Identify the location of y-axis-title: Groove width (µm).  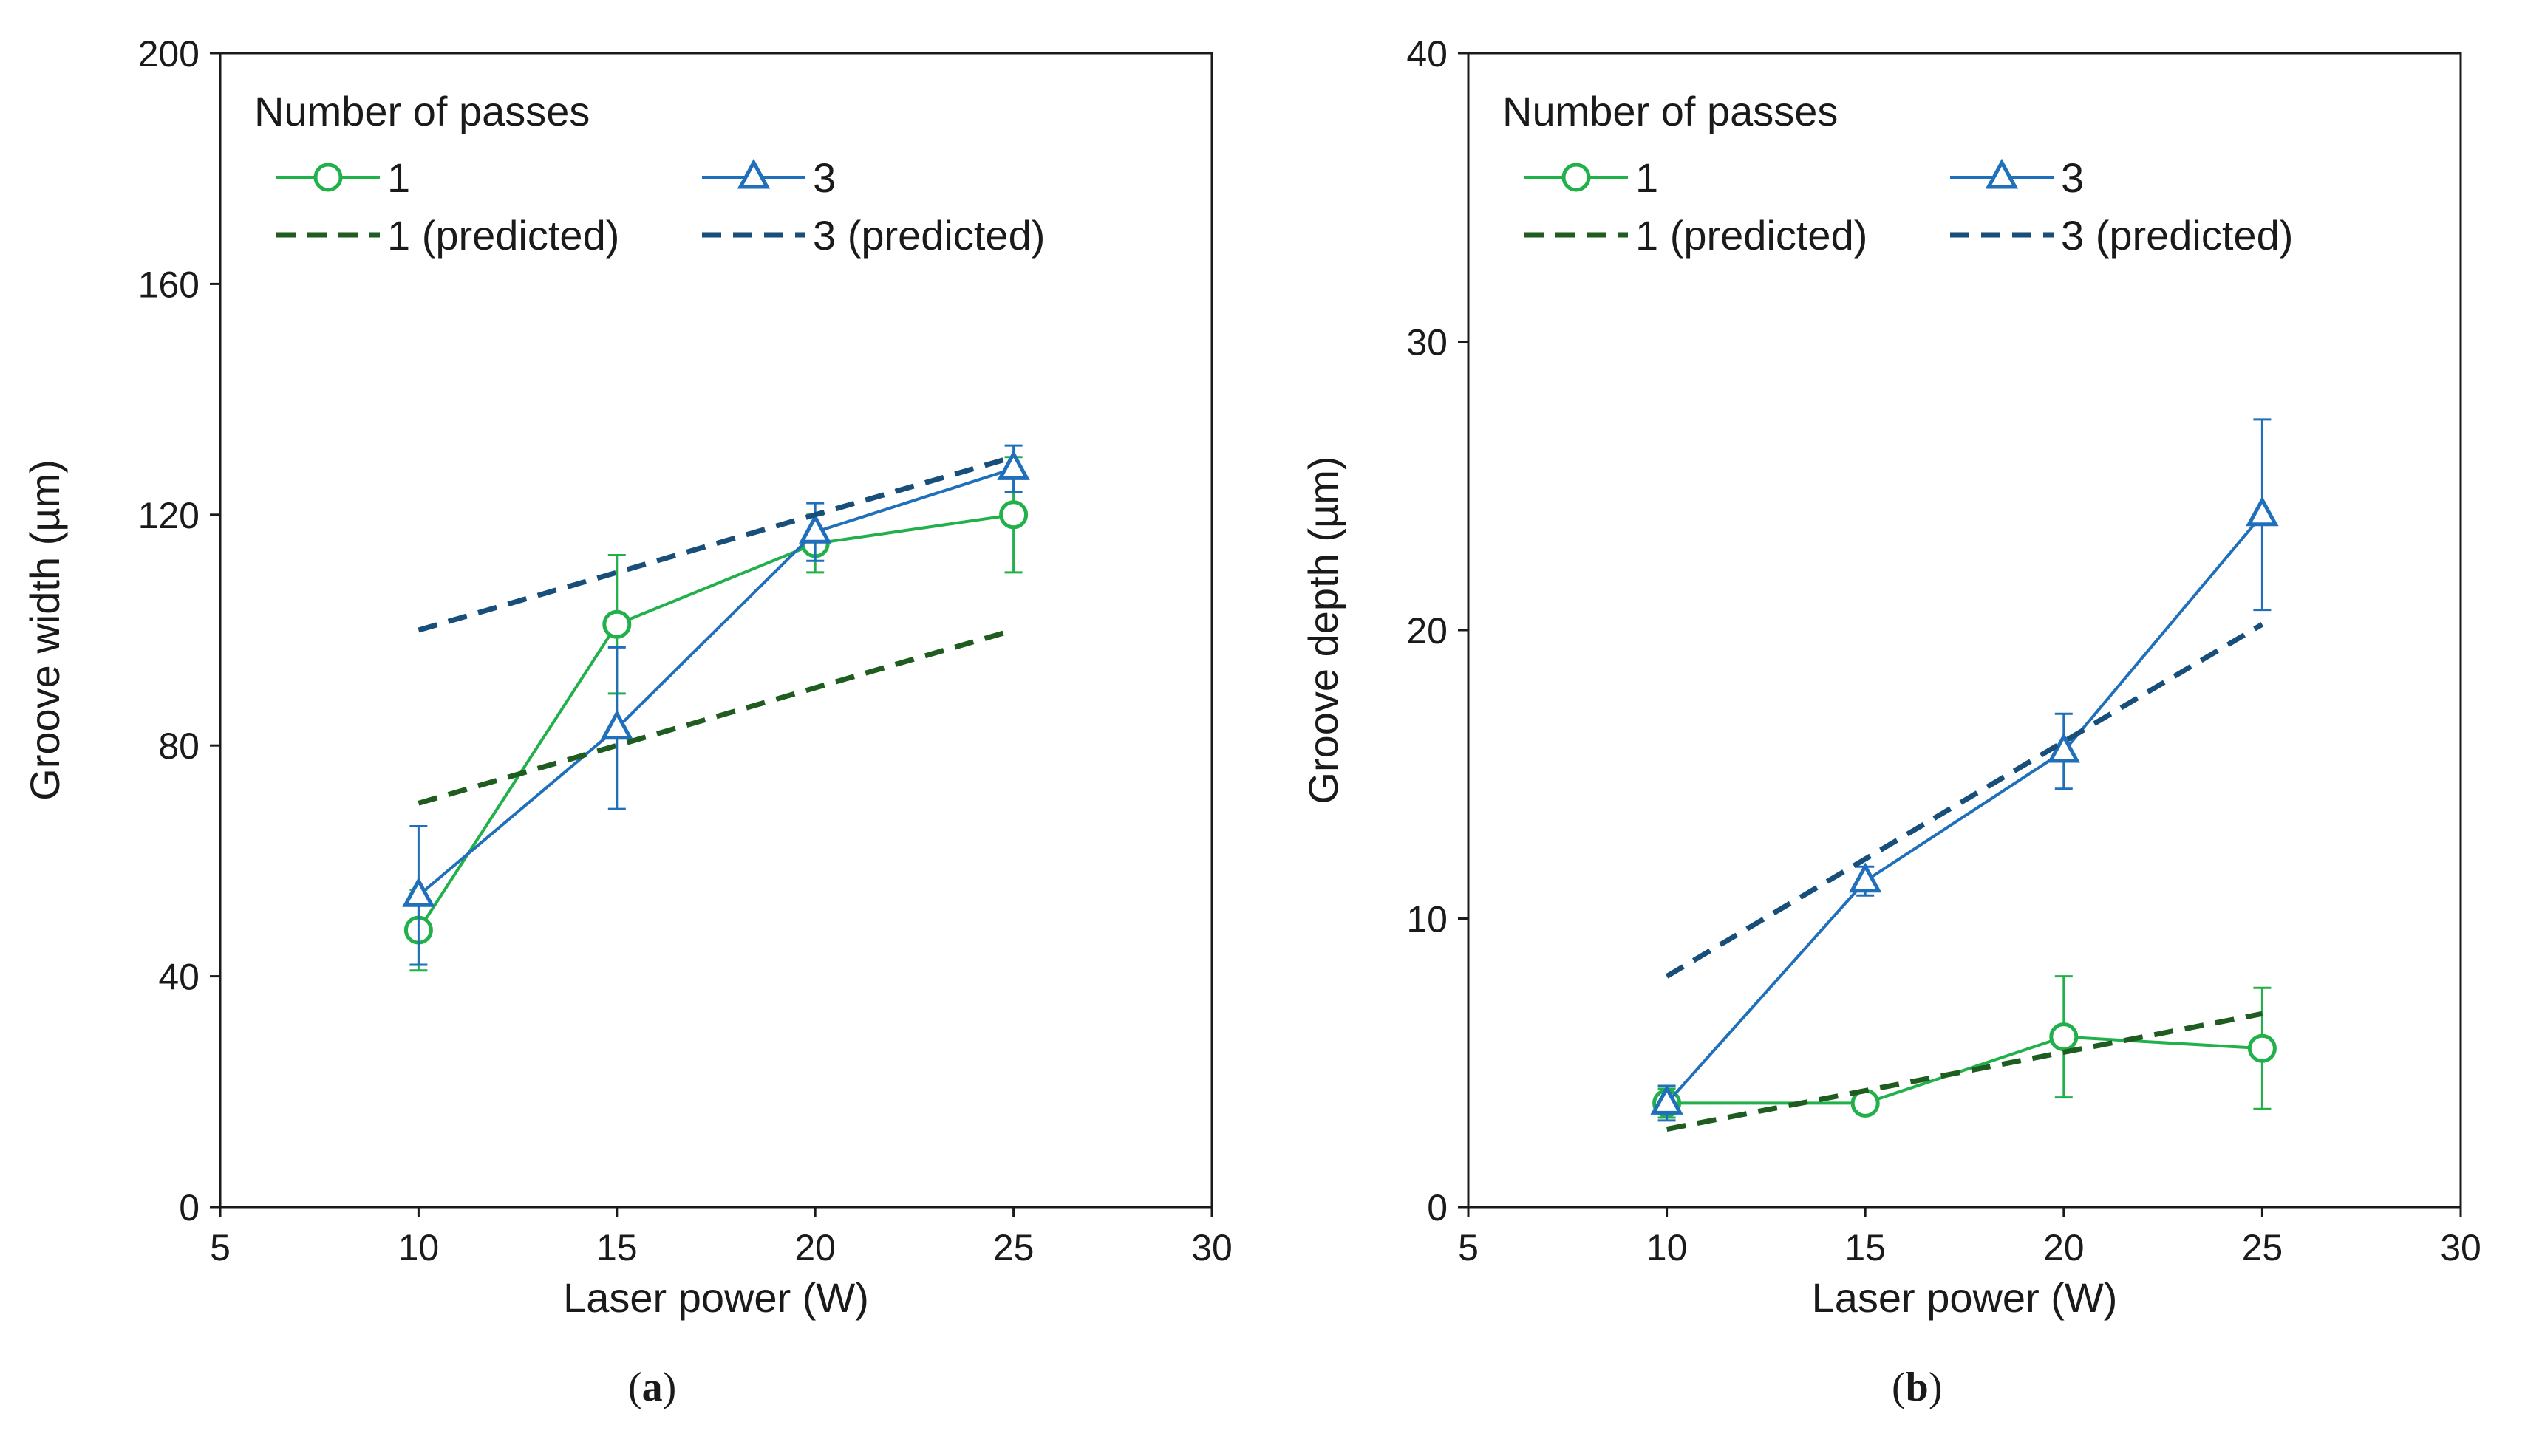
(44, 630).